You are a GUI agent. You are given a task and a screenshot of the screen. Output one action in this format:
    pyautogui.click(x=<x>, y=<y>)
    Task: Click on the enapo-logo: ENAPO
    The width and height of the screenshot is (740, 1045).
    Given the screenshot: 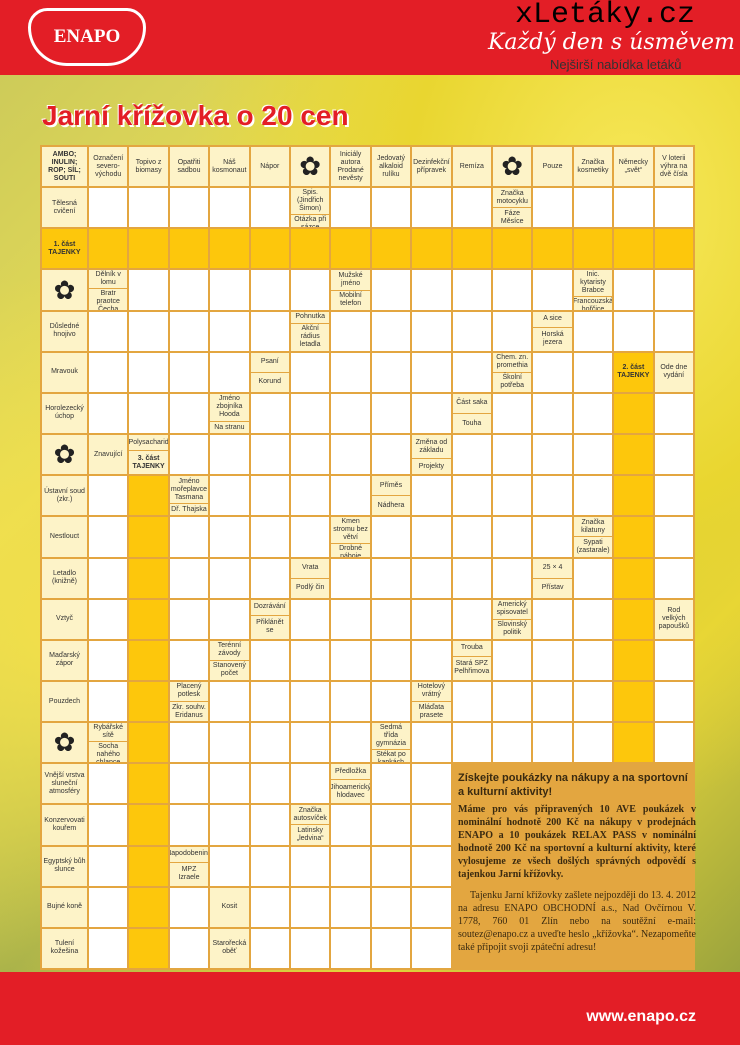 What is the action you would take?
    pyautogui.click(x=87, y=37)
    